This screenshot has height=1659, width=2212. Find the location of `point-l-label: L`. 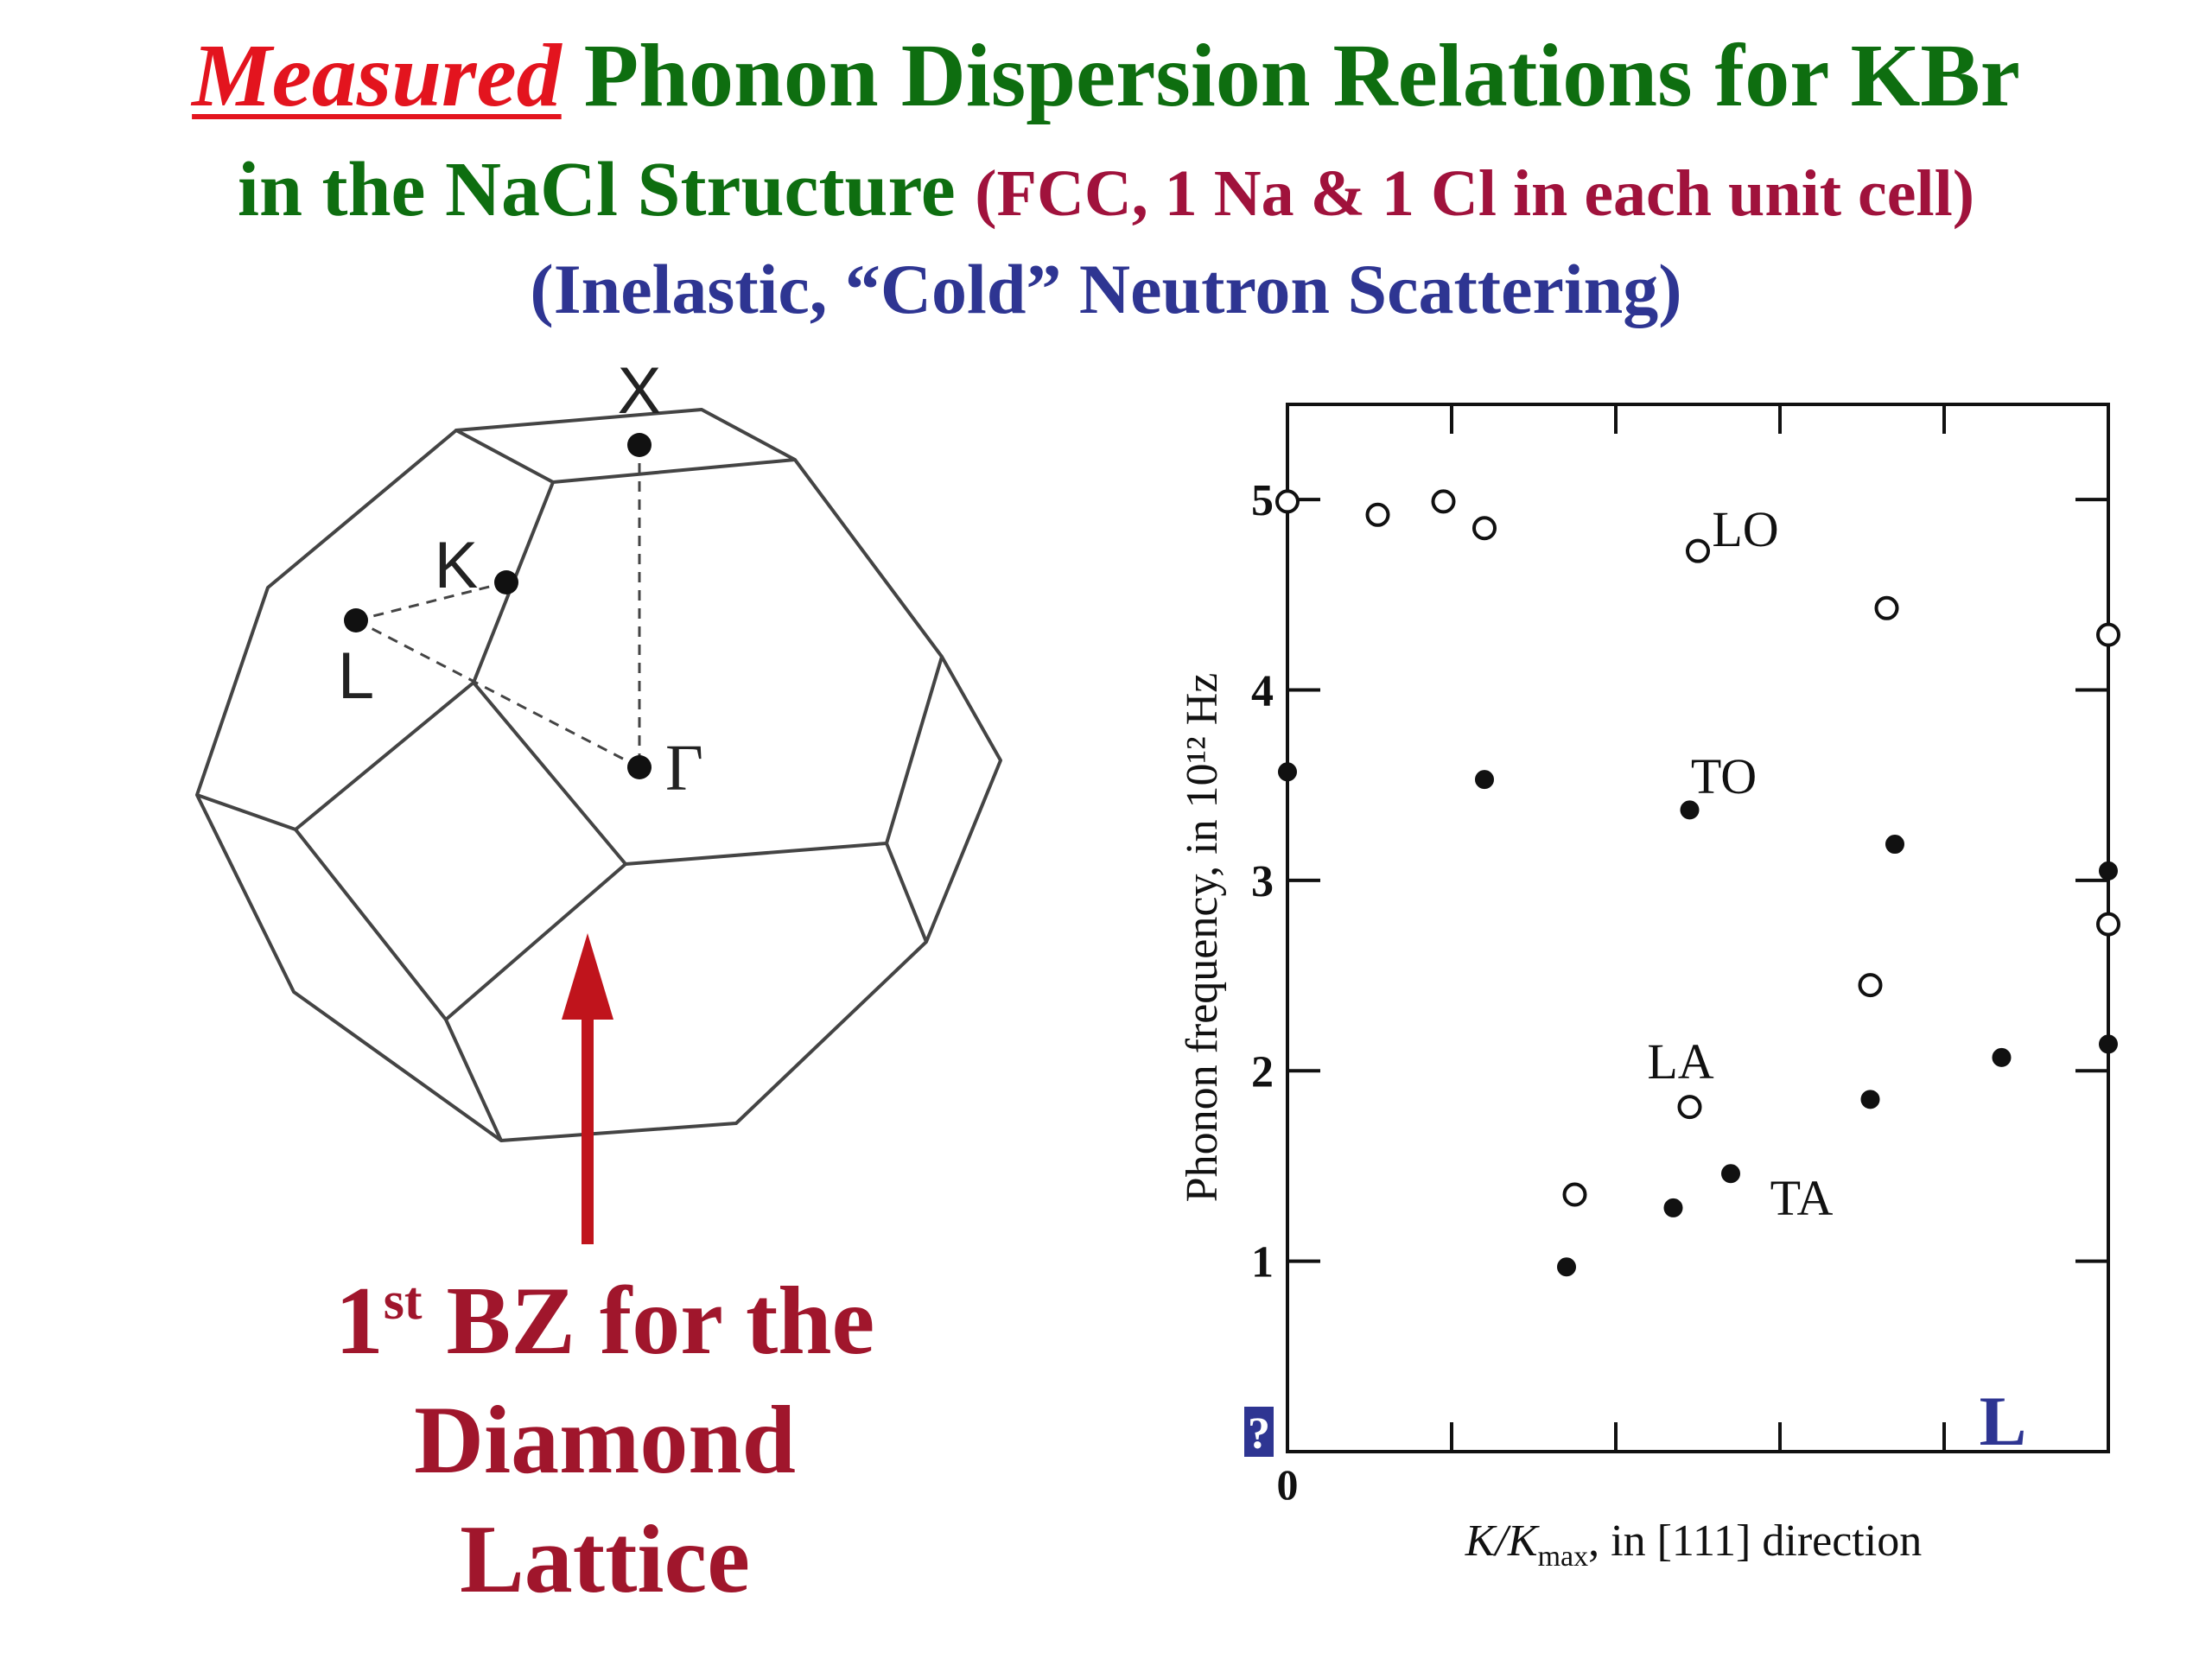

point-l-label: L is located at coordinates (356, 676).